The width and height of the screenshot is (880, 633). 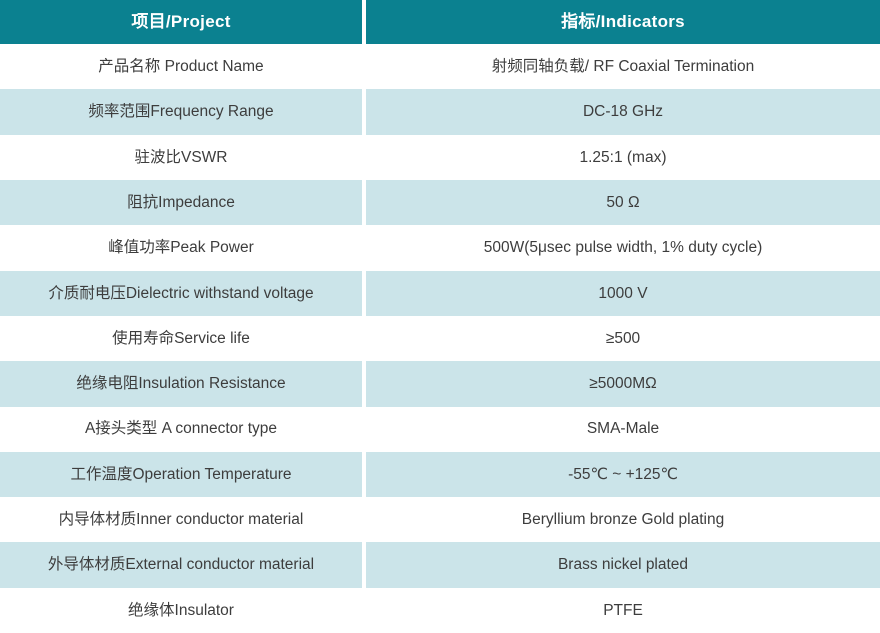 I want to click on indicator-cell: 1.25:1 (max), so click(x=623, y=157).